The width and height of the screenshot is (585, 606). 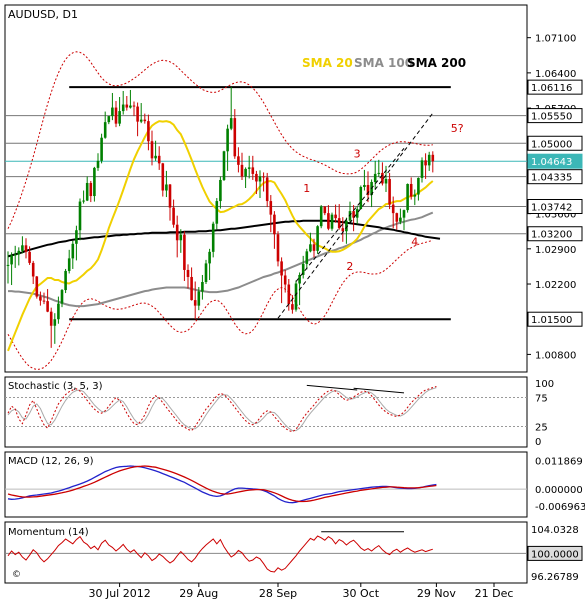 I want to click on price-tick-label: 1.07100, so click(x=555, y=39).